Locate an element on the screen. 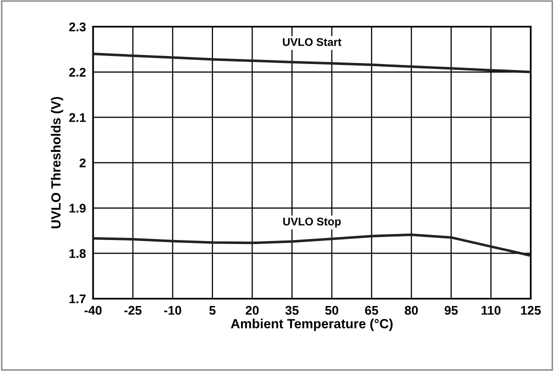  x-tick-label: 125 is located at coordinates (531, 310).